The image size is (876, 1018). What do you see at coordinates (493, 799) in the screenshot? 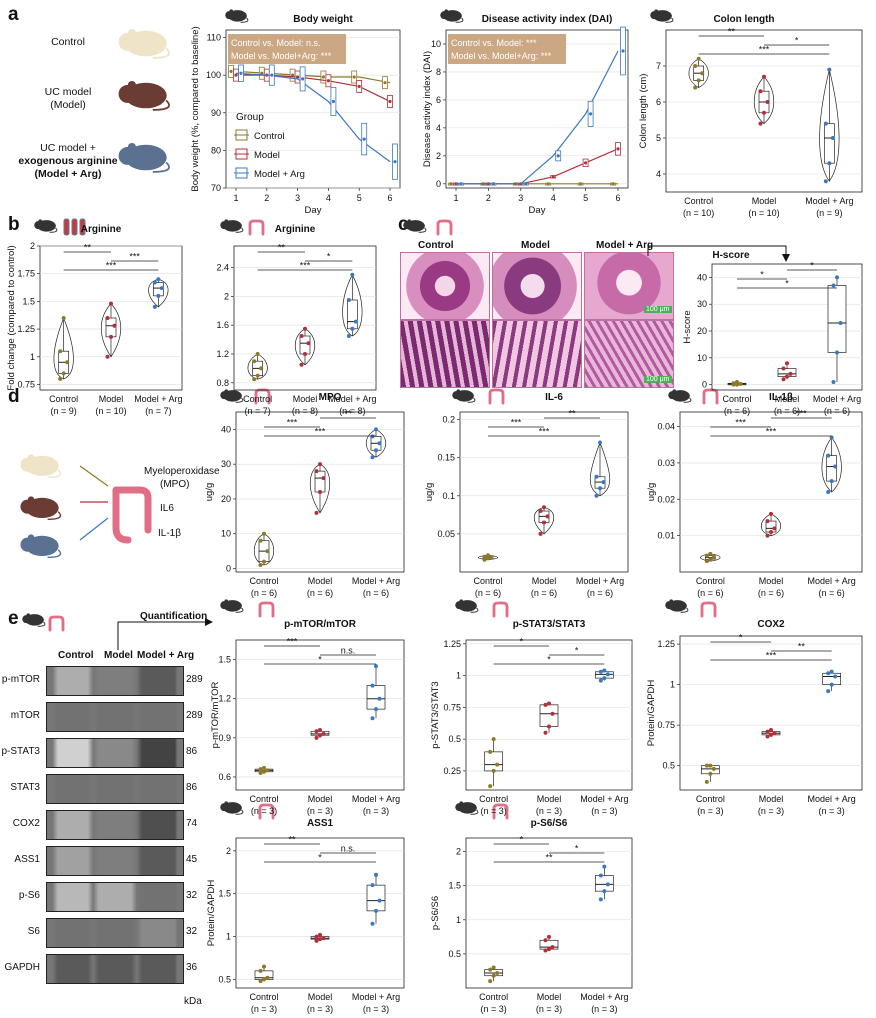
I see `stat3-cat-0: Control` at bounding box center [493, 799].